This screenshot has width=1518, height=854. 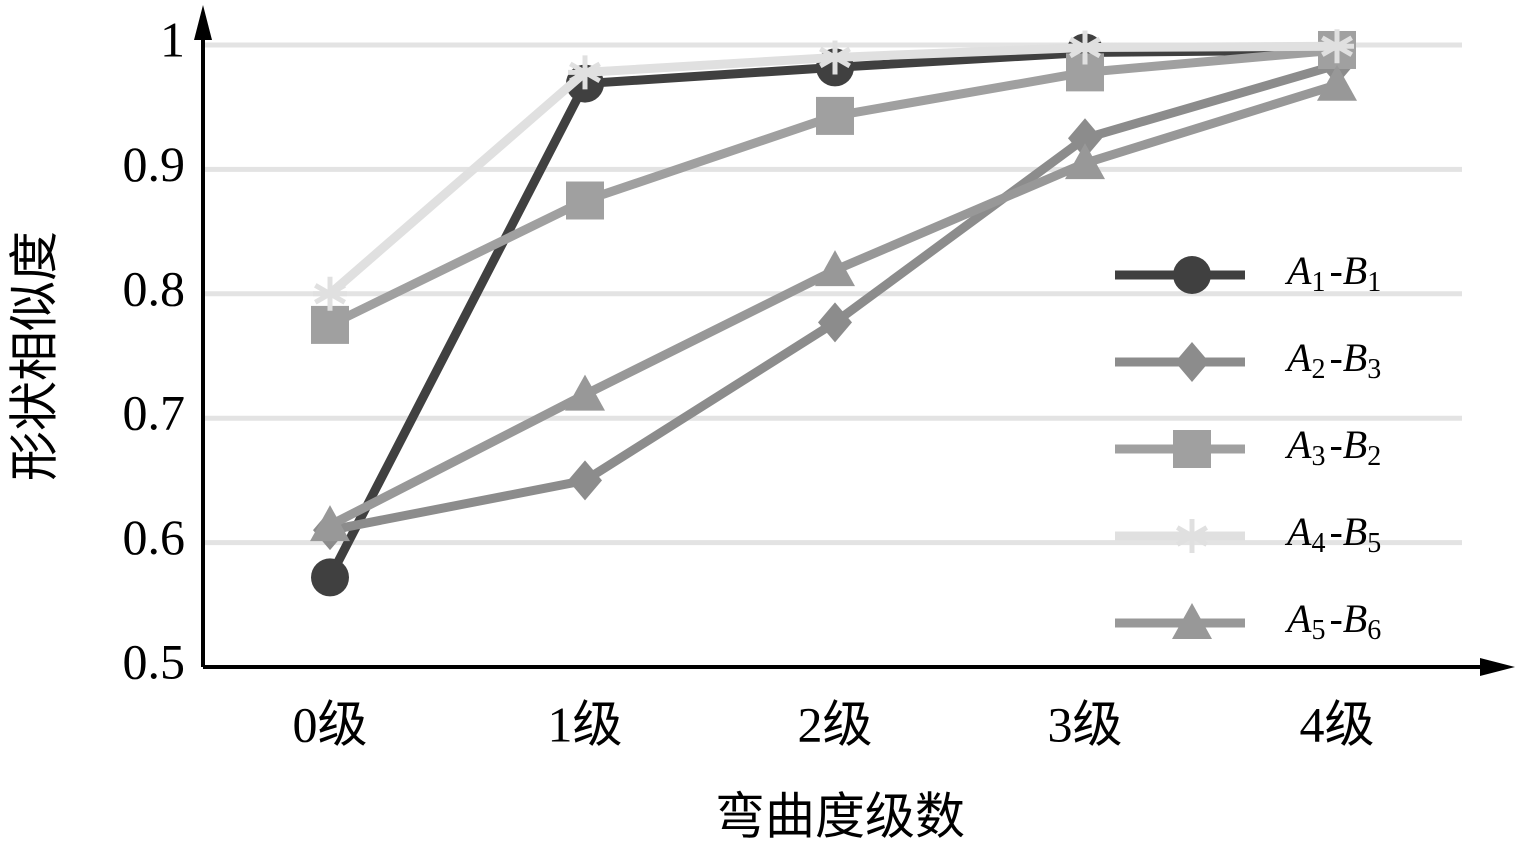 What do you see at coordinates (835, 724) in the screenshot?
I see `x-tick-label: 2级` at bounding box center [835, 724].